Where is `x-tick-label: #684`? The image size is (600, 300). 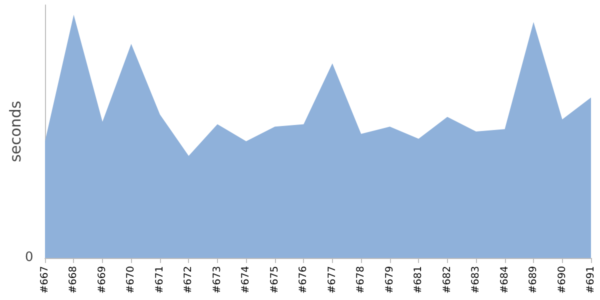 x-tick-label: #684 is located at coordinates (504, 280).